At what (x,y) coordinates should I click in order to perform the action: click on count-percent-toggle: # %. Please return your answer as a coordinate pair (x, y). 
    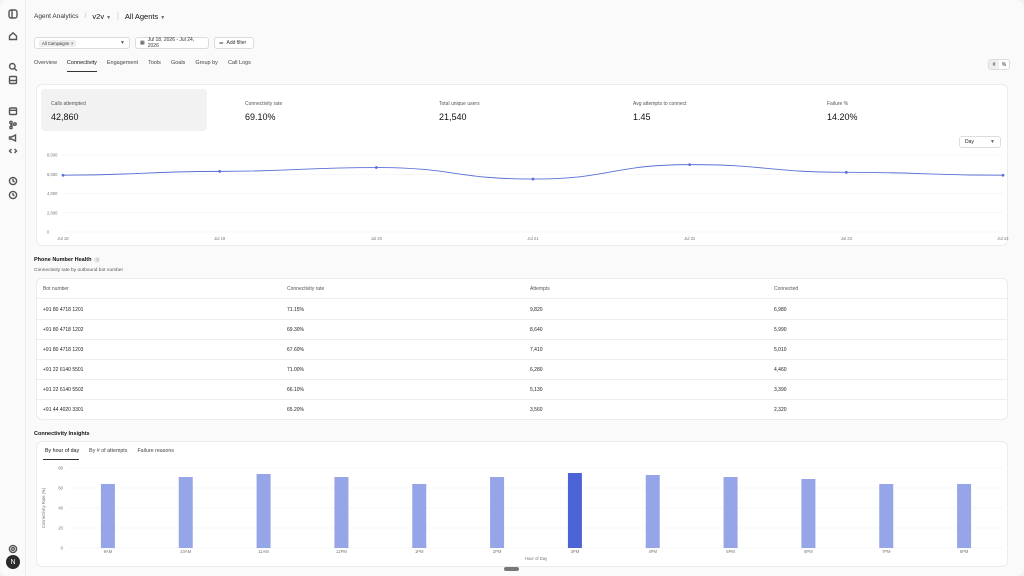
    Looking at the image, I should click on (999, 64).